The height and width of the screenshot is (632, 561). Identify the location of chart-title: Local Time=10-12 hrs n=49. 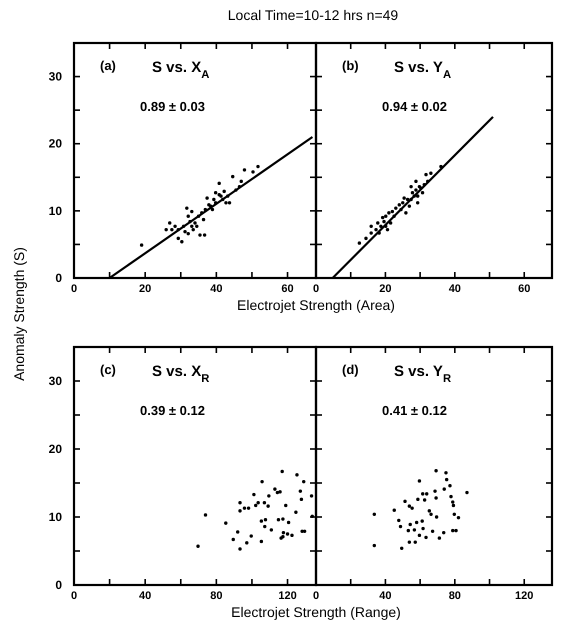
(313, 15).